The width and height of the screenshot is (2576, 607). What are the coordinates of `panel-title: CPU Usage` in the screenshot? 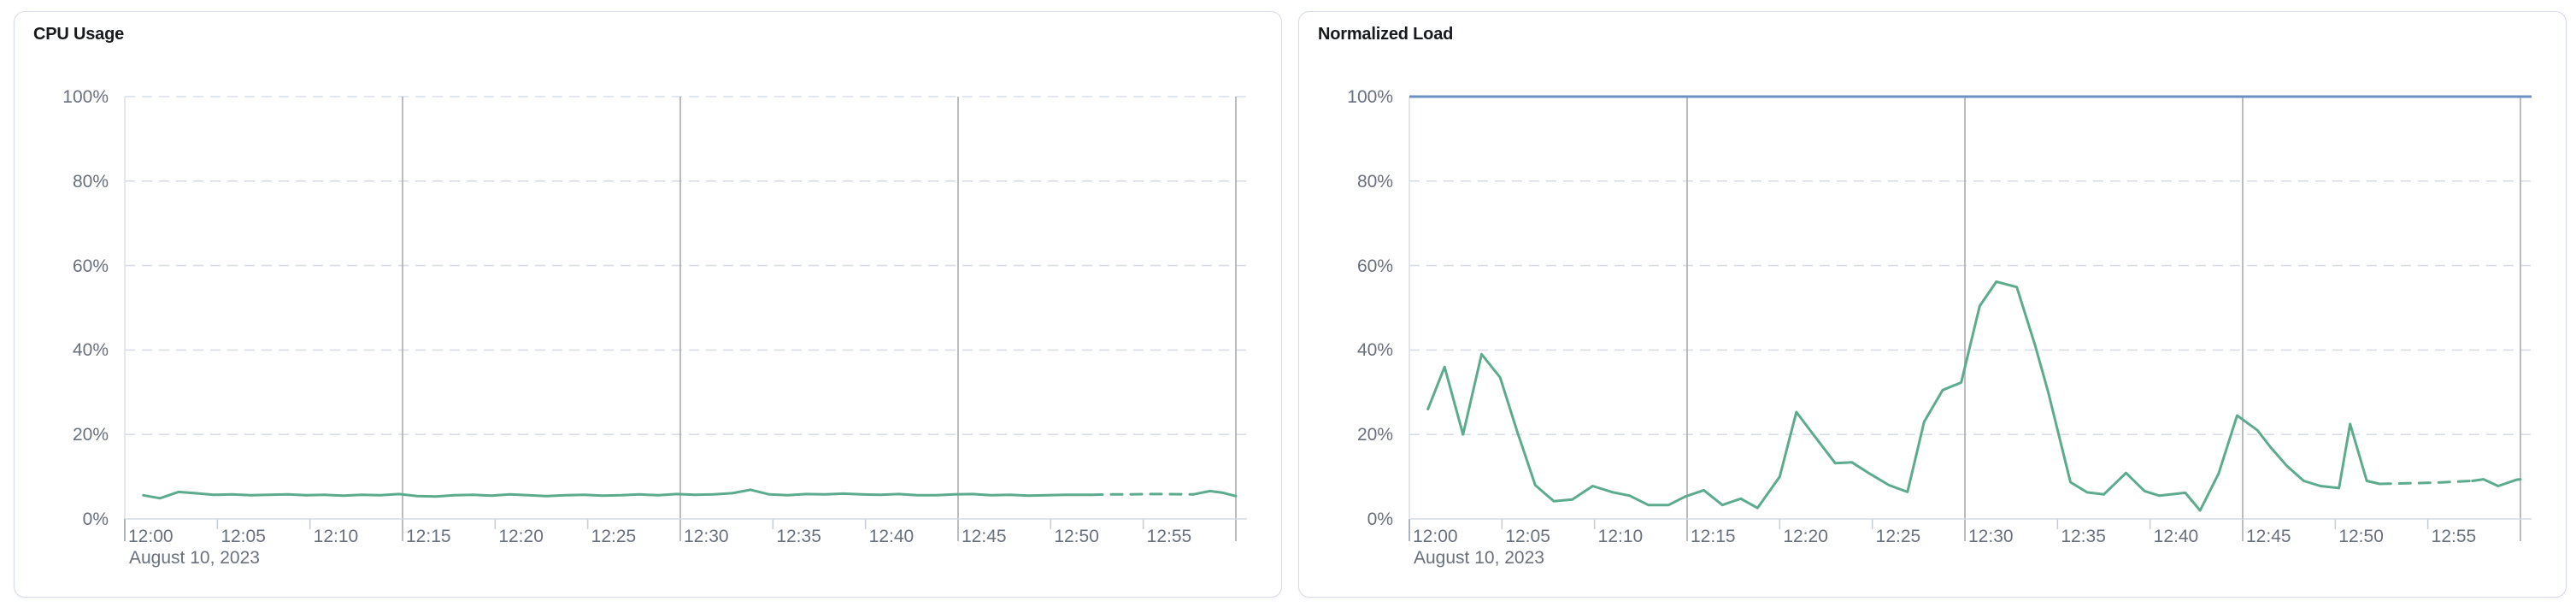 It's located at (79, 34).